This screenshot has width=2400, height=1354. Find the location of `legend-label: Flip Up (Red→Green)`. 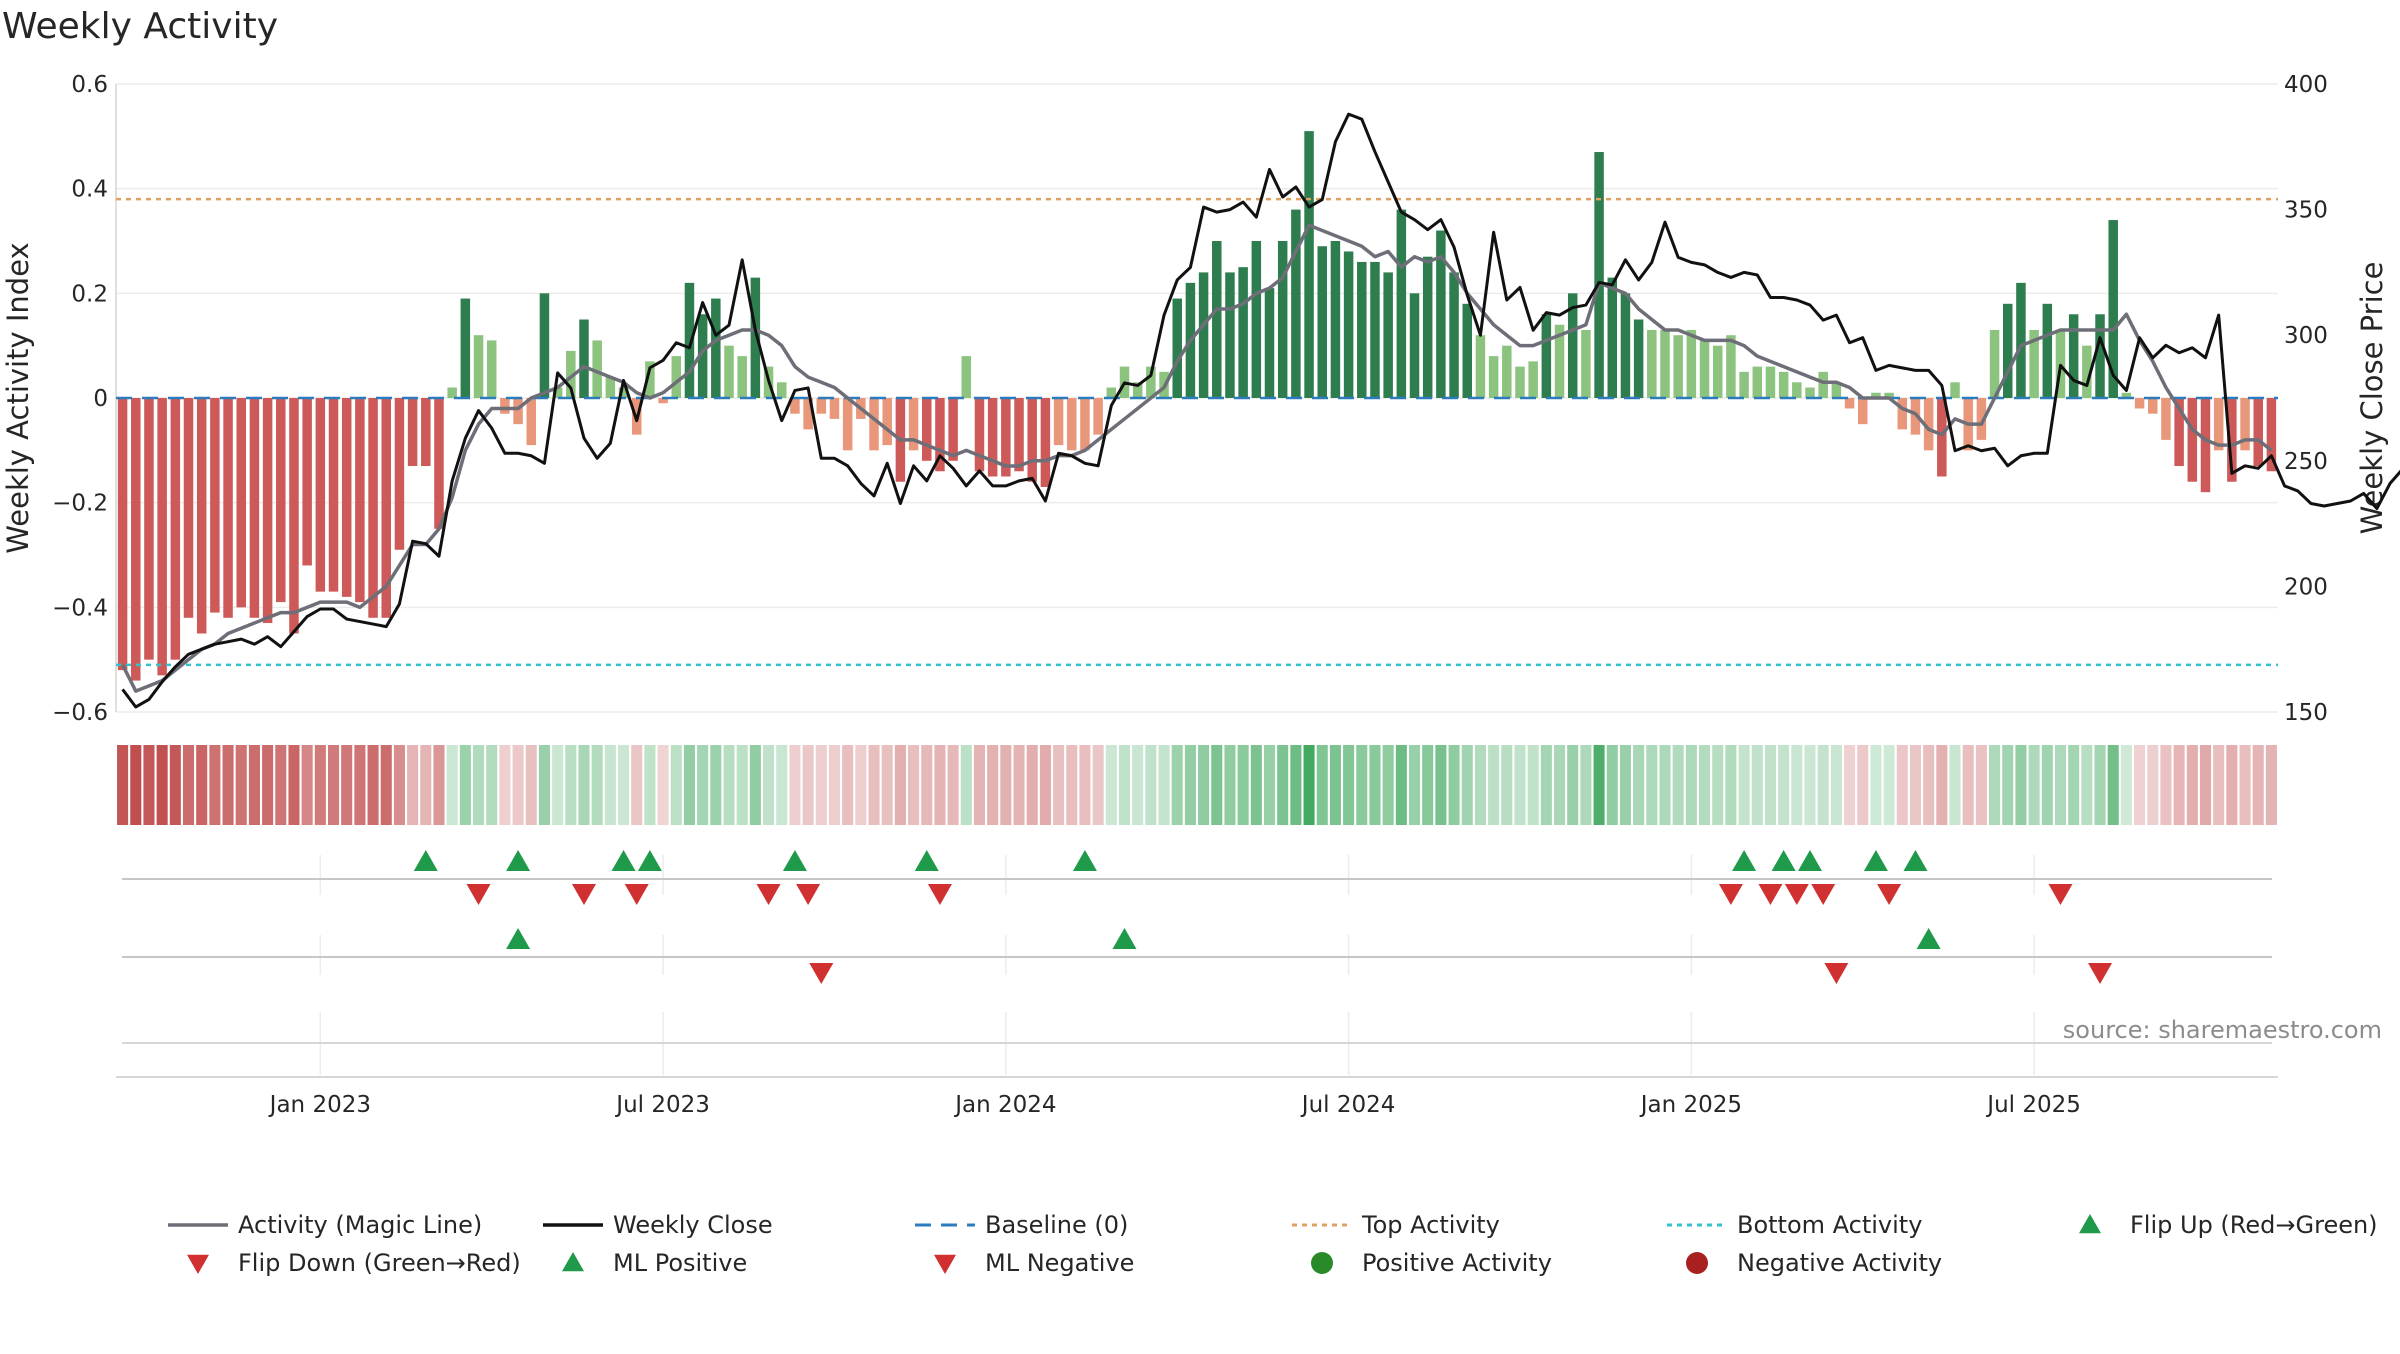

legend-label: Flip Up (Red→Green) is located at coordinates (2254, 1225).